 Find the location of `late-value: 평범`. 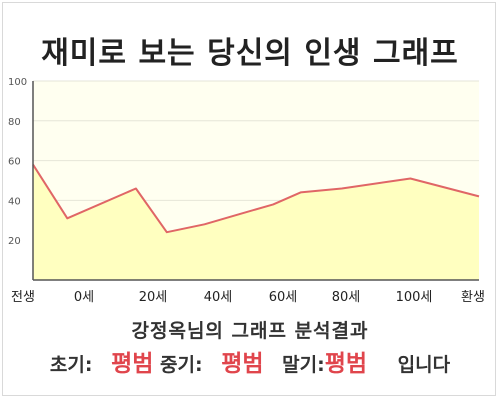

late-value: 평범 is located at coordinates (346, 364).